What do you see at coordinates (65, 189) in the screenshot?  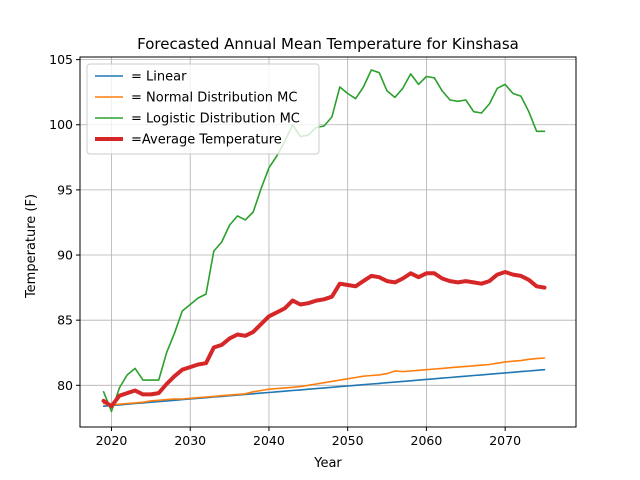 I see `y-tick-label: 95` at bounding box center [65, 189].